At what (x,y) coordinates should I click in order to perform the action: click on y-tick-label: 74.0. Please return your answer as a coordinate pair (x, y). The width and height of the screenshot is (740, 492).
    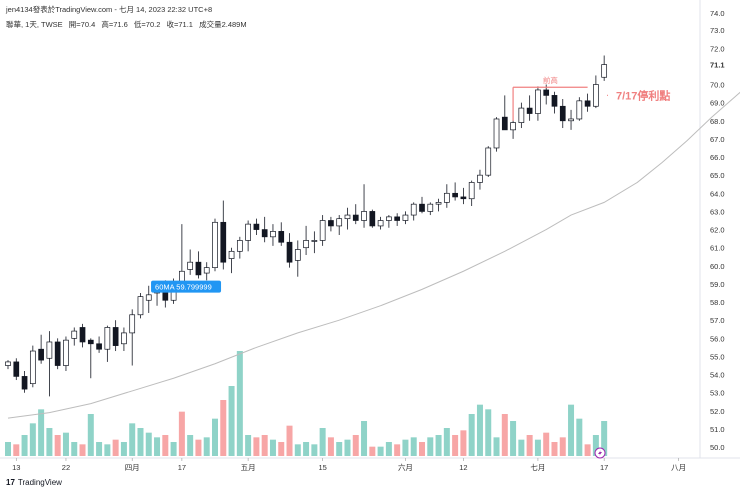
    Looking at the image, I should click on (717, 13).